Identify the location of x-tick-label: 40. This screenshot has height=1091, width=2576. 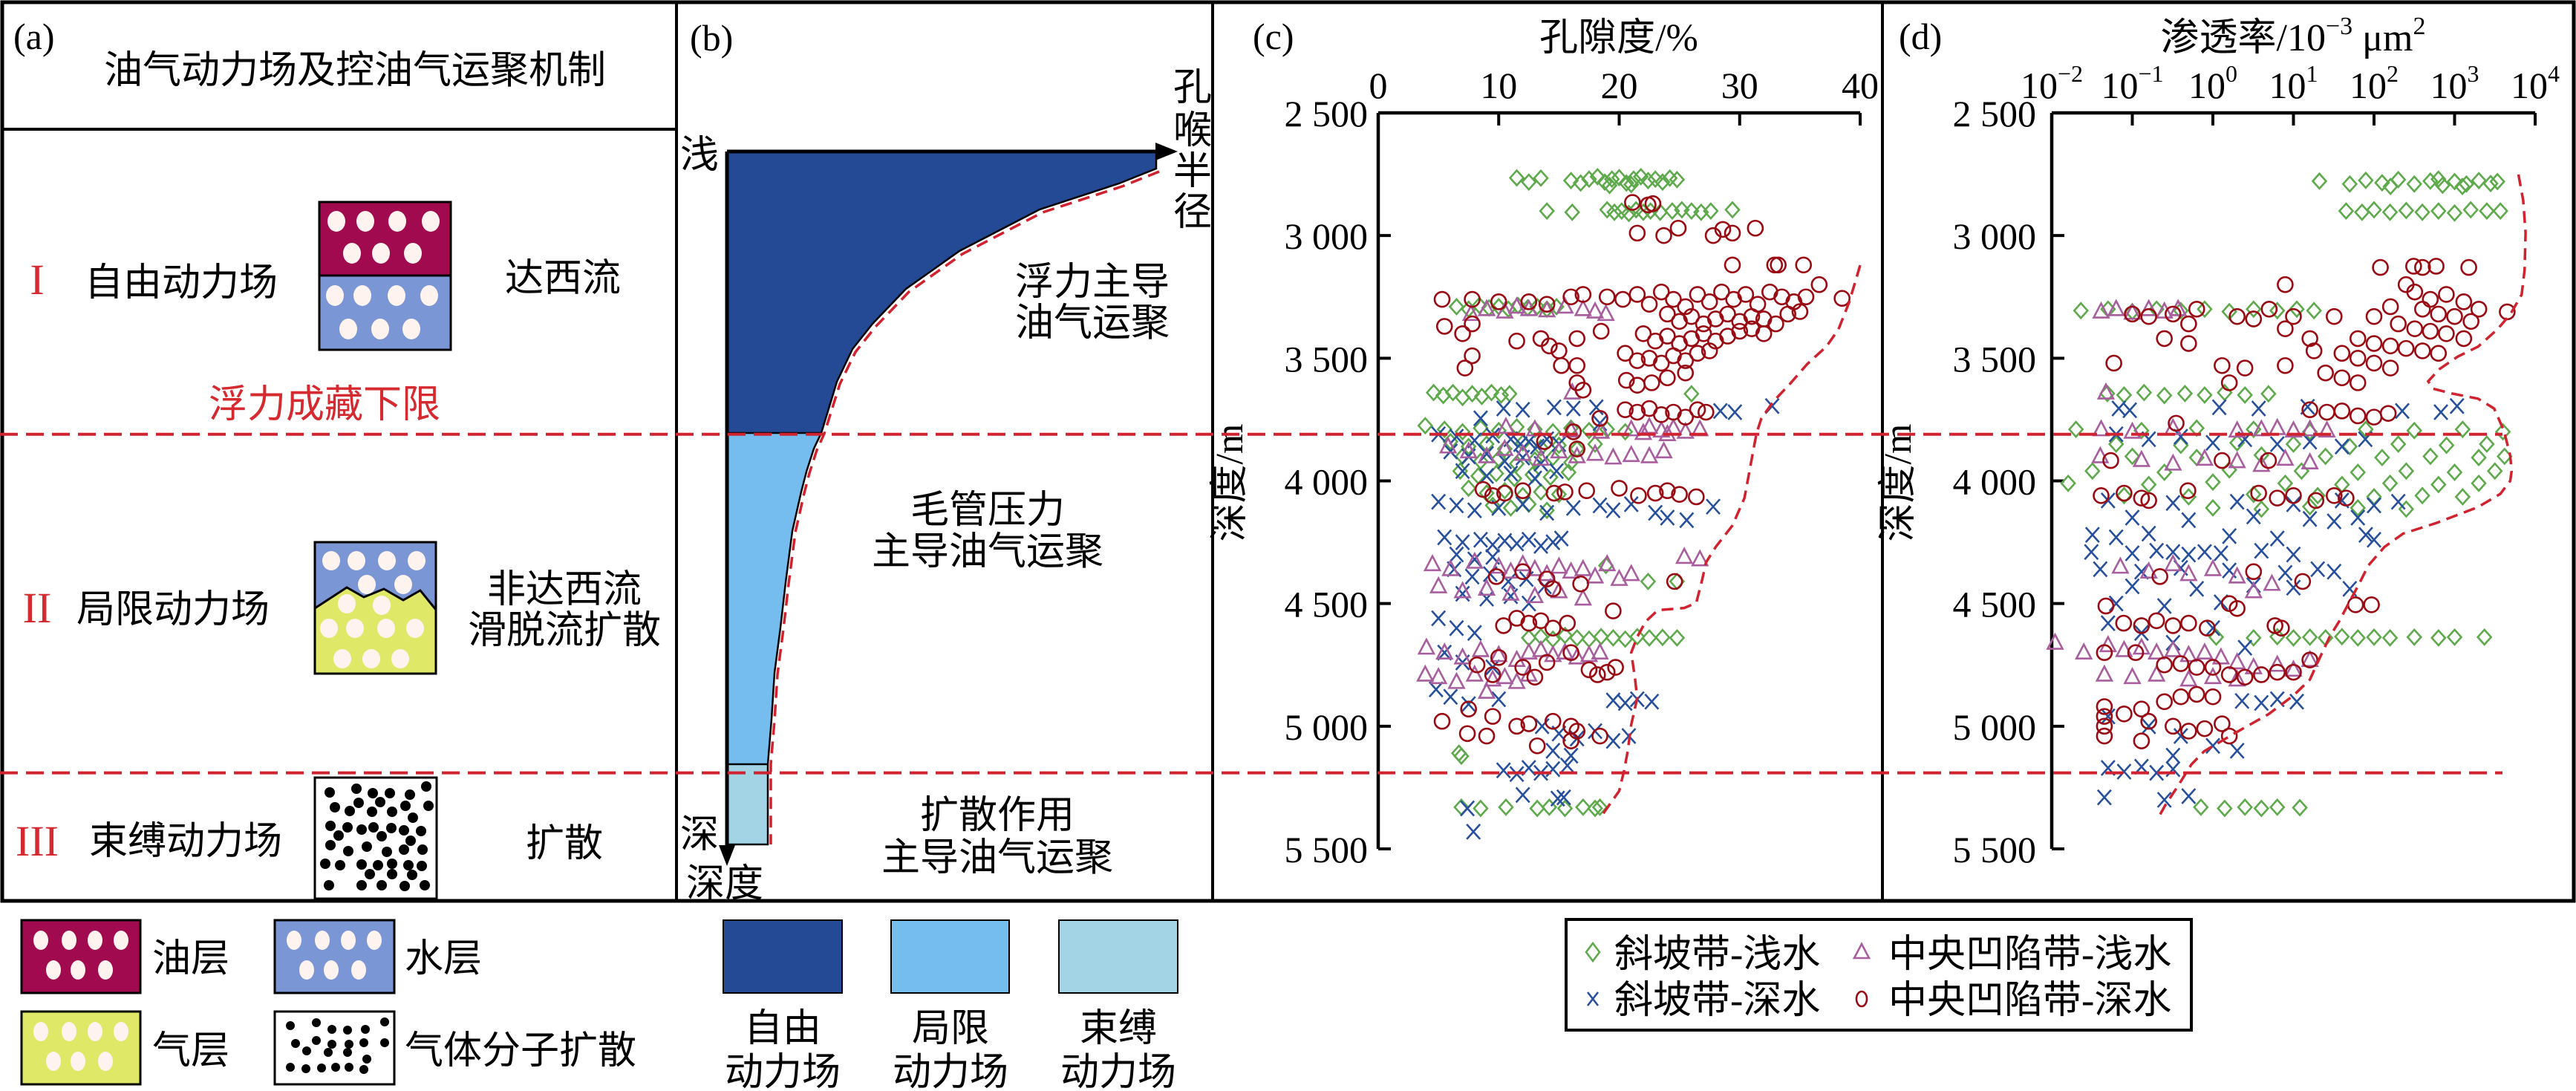
(1860, 85).